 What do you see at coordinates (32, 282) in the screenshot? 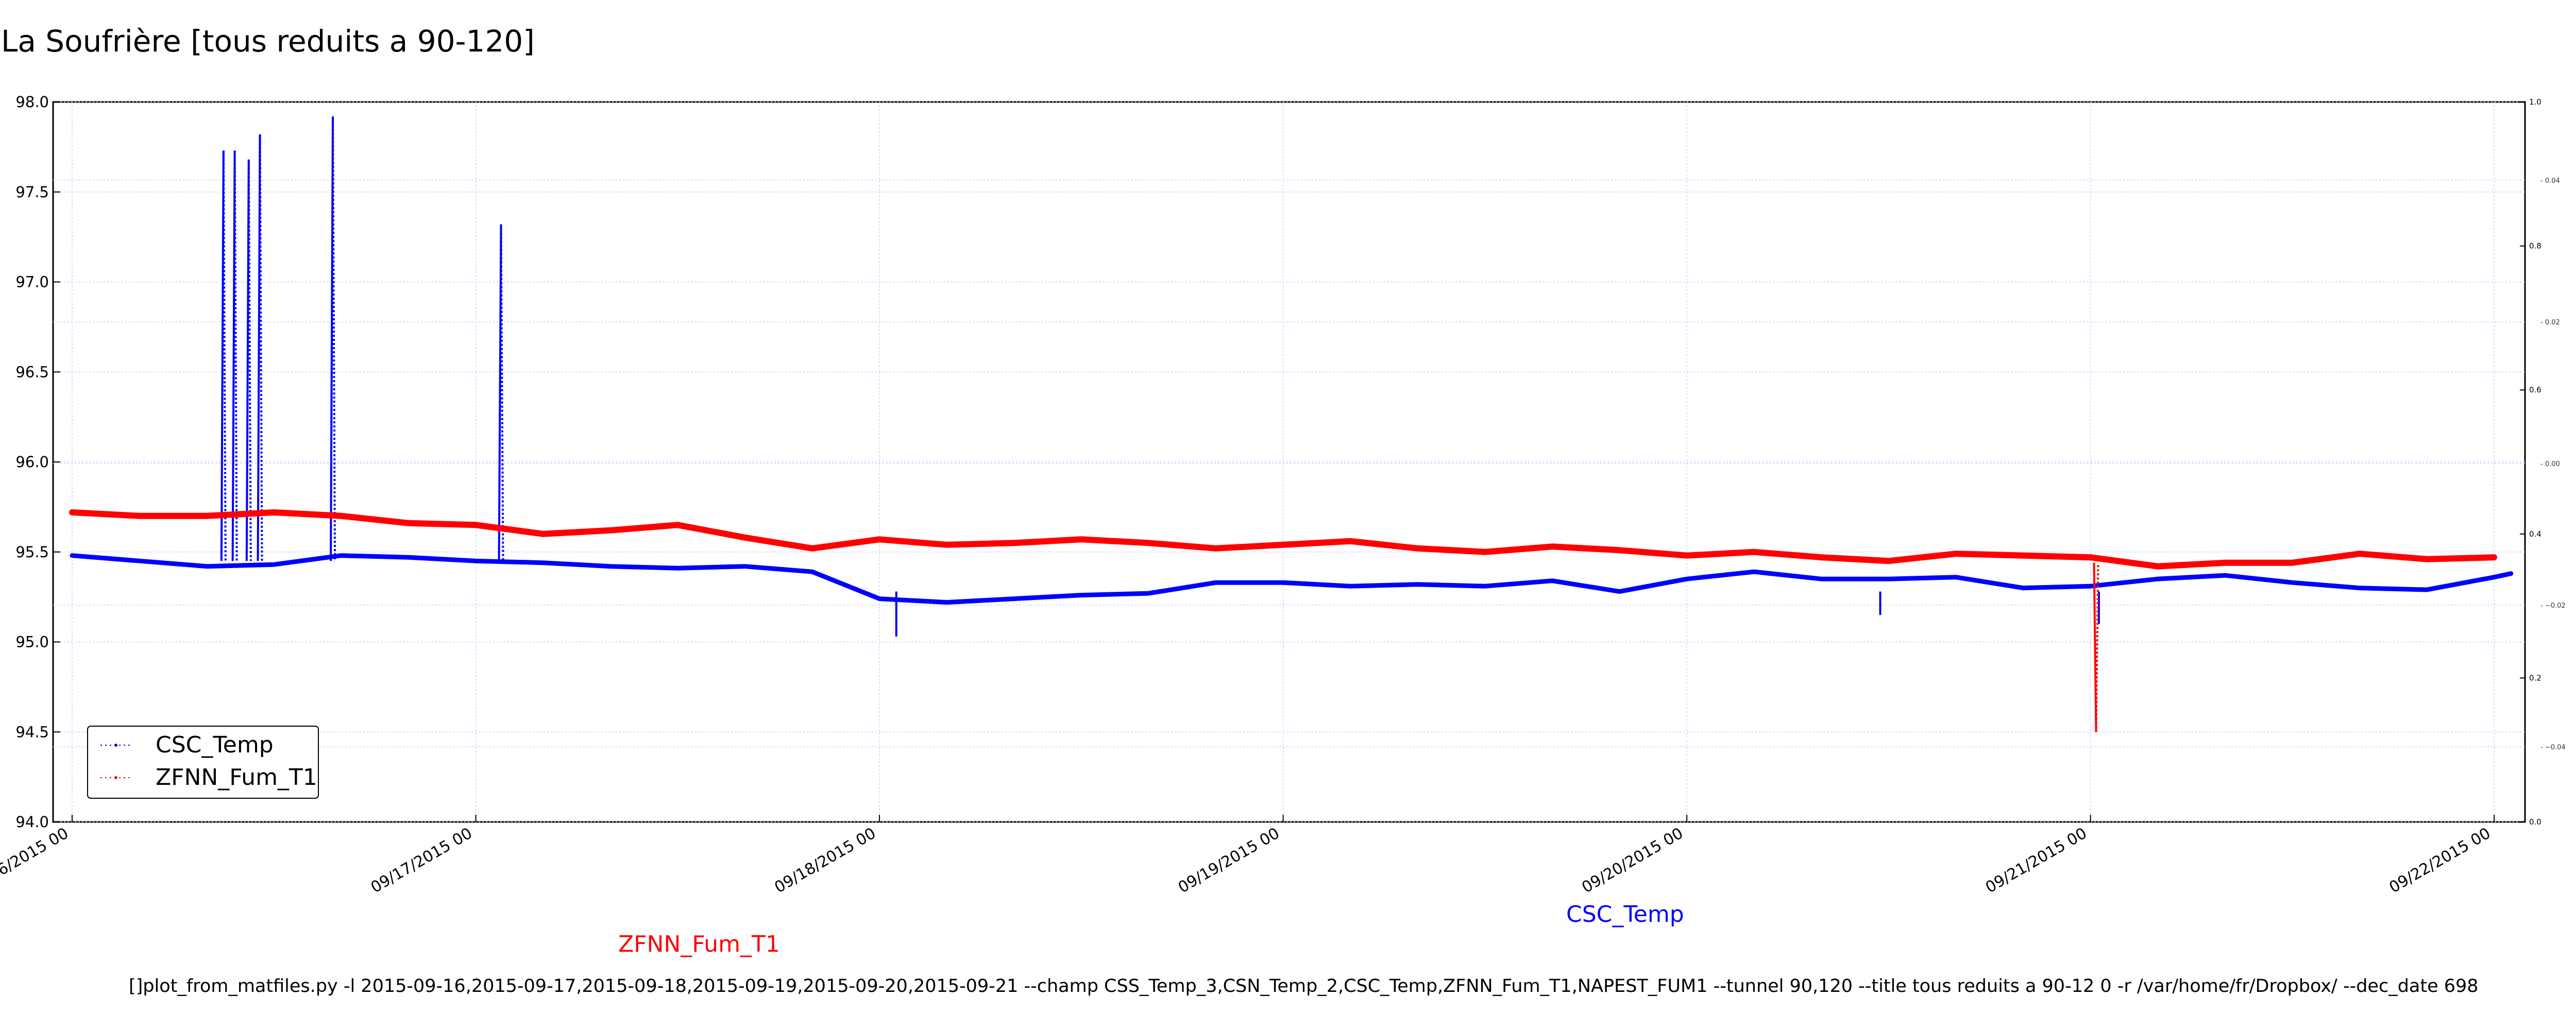
I see `y-tick-label: 97.0` at bounding box center [32, 282].